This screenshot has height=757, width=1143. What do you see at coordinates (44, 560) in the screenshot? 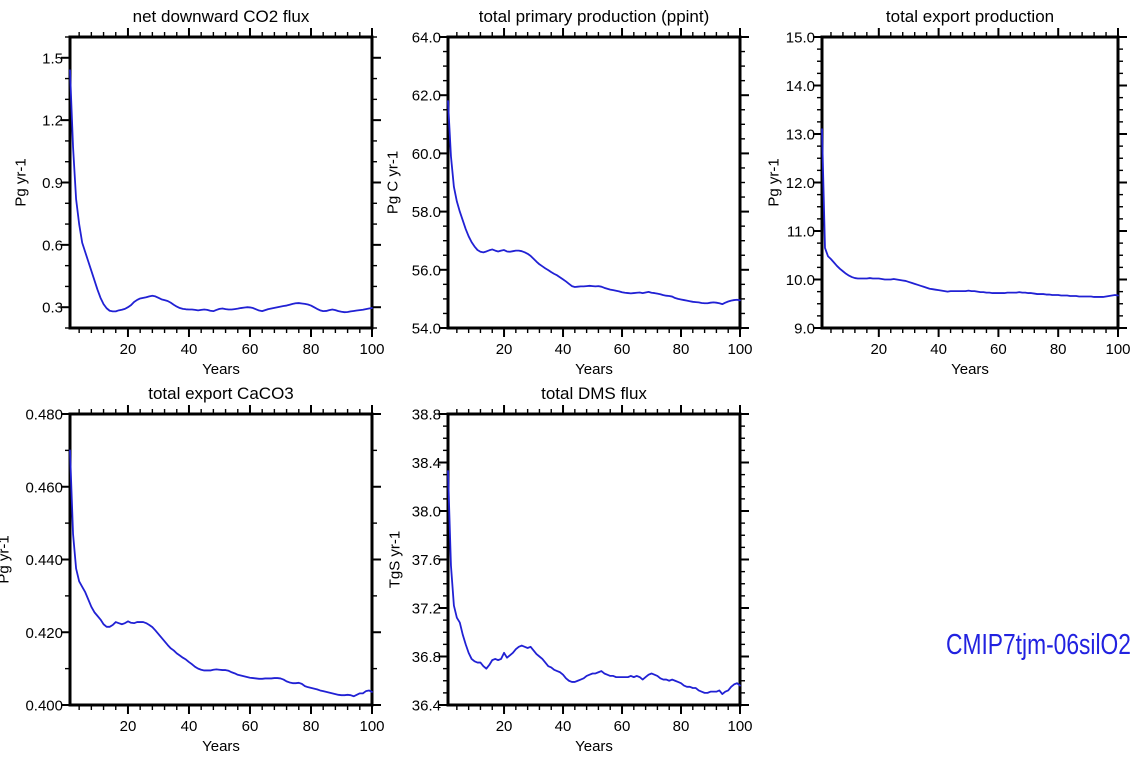
I see `y-tick-label: 0.440` at bounding box center [44, 560].